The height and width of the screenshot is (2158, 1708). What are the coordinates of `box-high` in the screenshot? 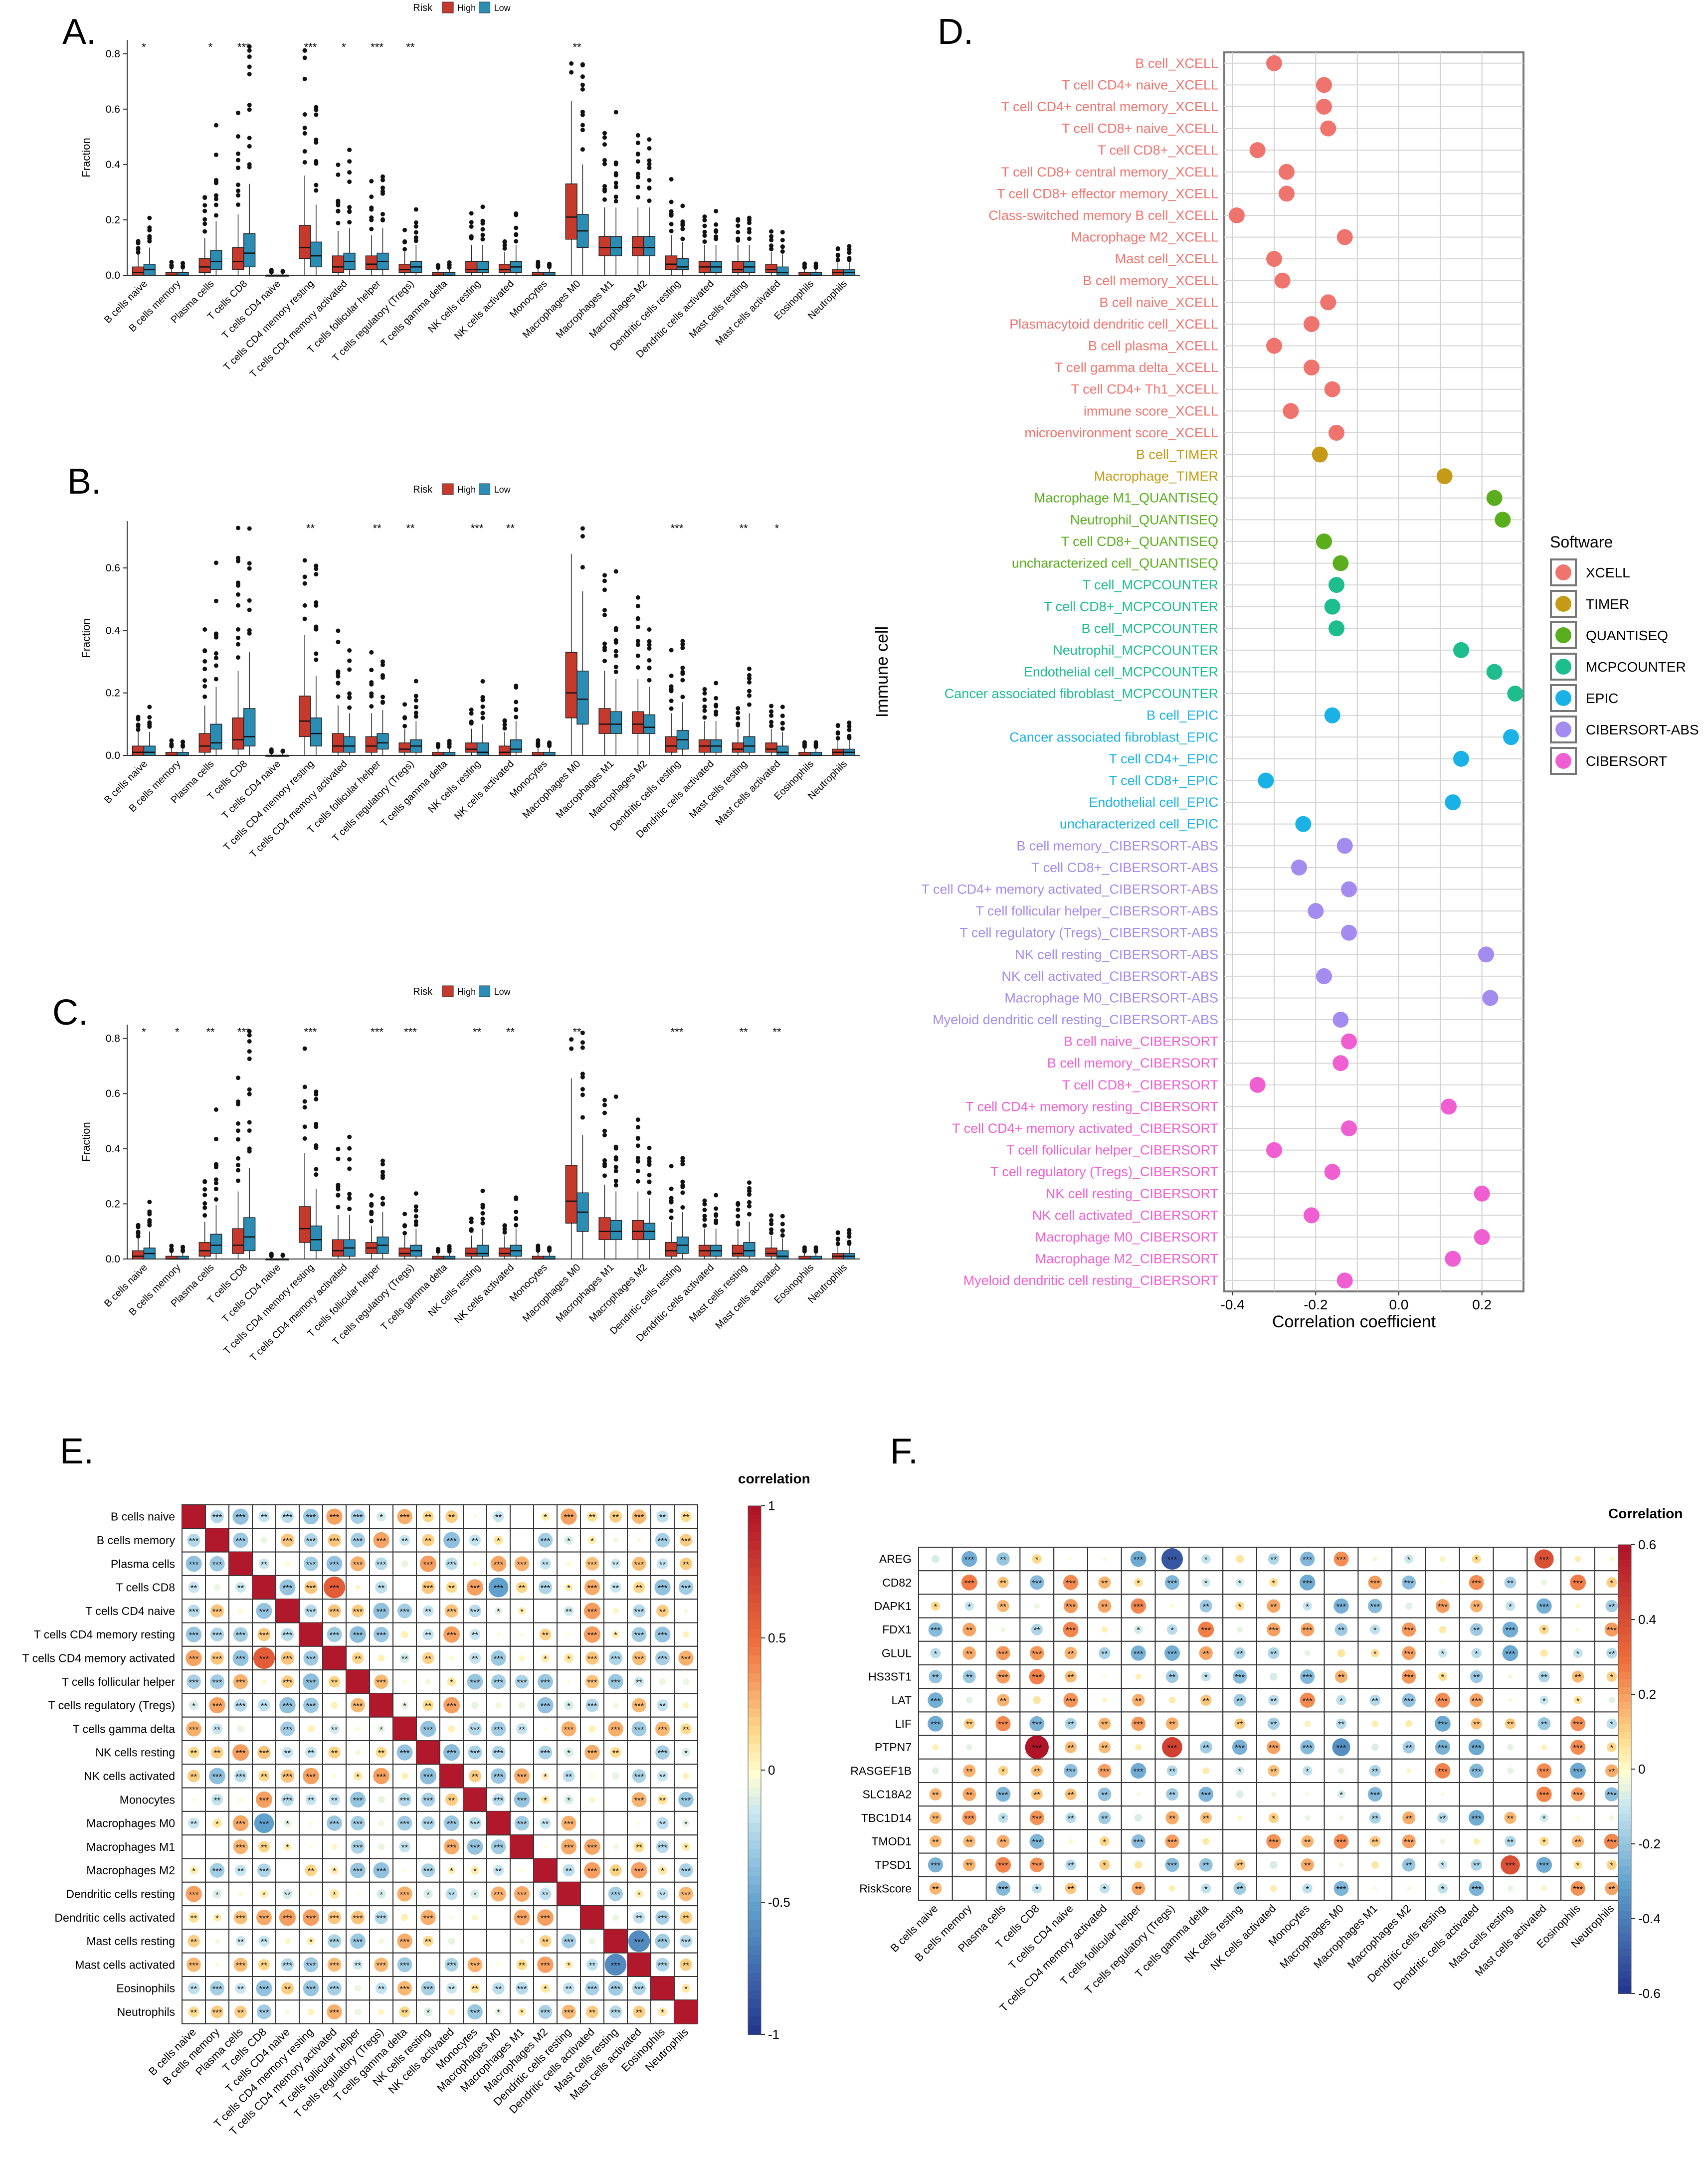 It's located at (305, 242).